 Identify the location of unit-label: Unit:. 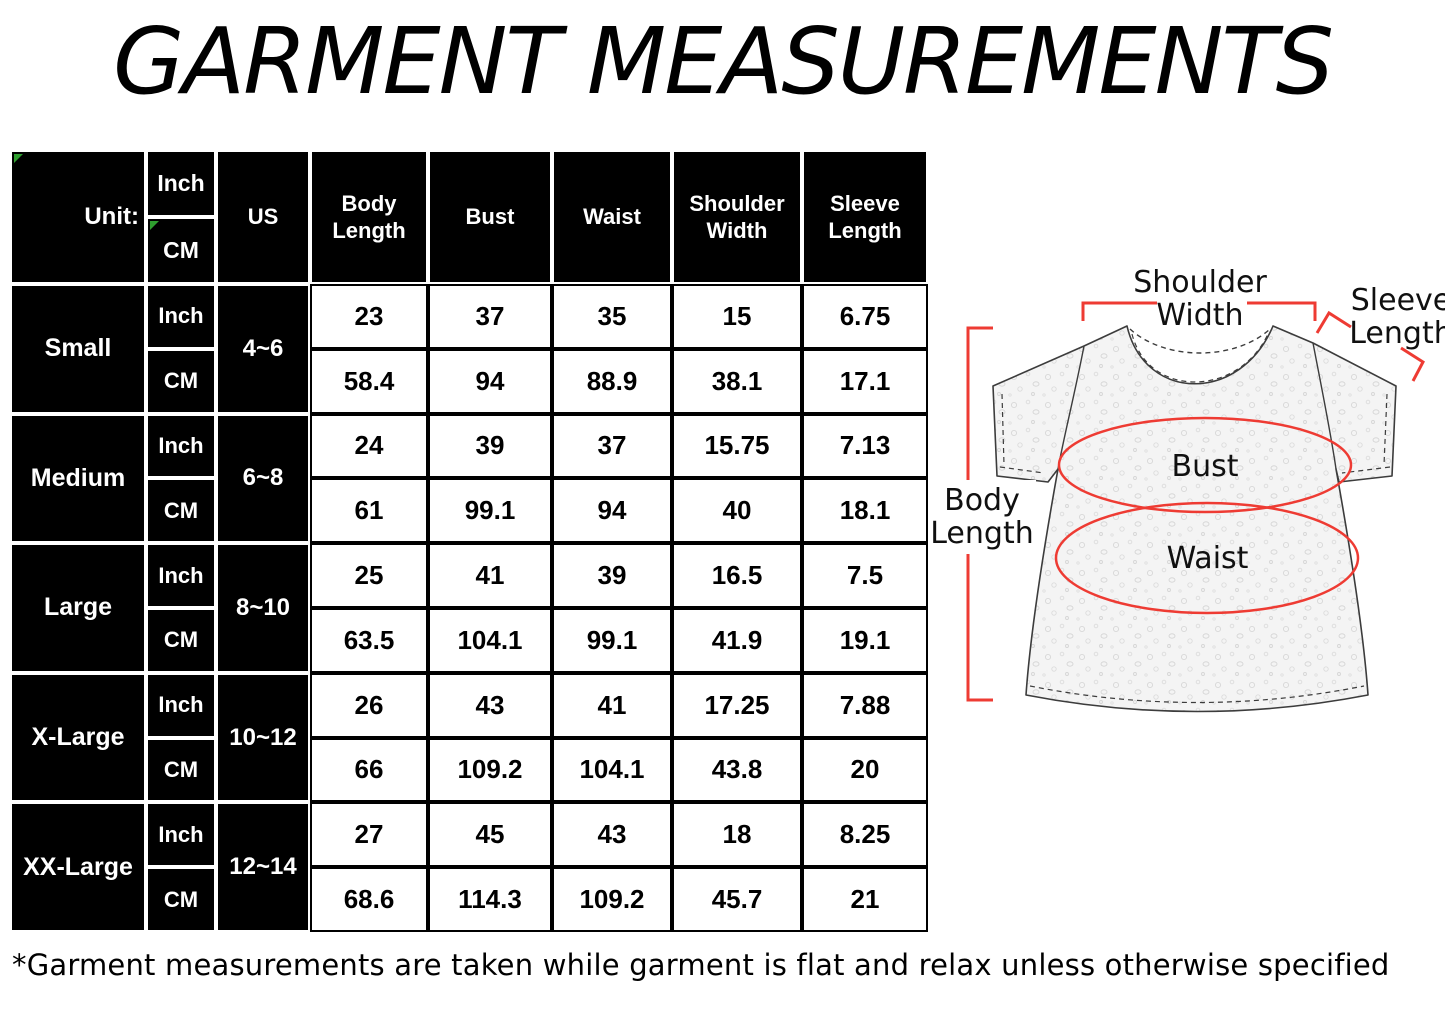
(111, 216).